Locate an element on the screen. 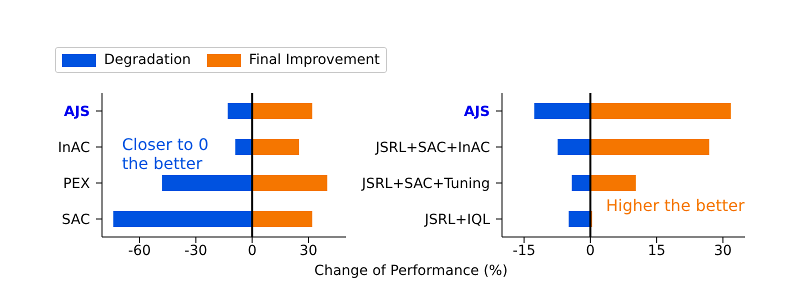  y-tick-label: JSRL+SAC+Tuning is located at coordinates (425, 184).